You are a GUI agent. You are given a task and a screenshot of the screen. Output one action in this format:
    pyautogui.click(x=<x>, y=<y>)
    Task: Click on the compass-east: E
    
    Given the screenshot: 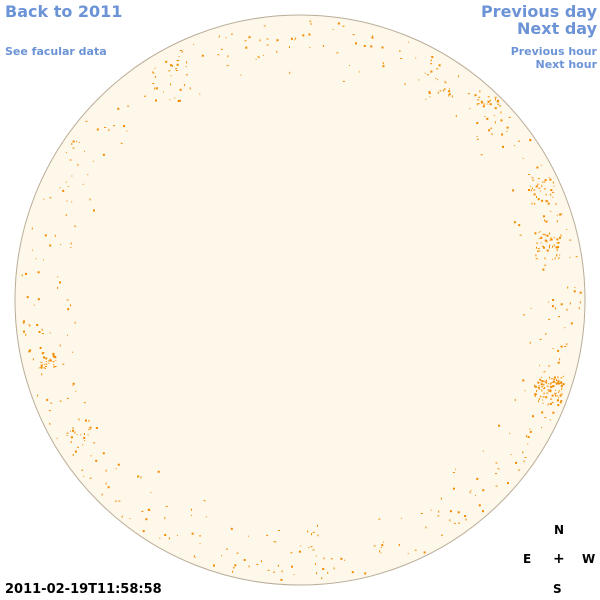 What is the action you would take?
    pyautogui.click(x=527, y=559)
    